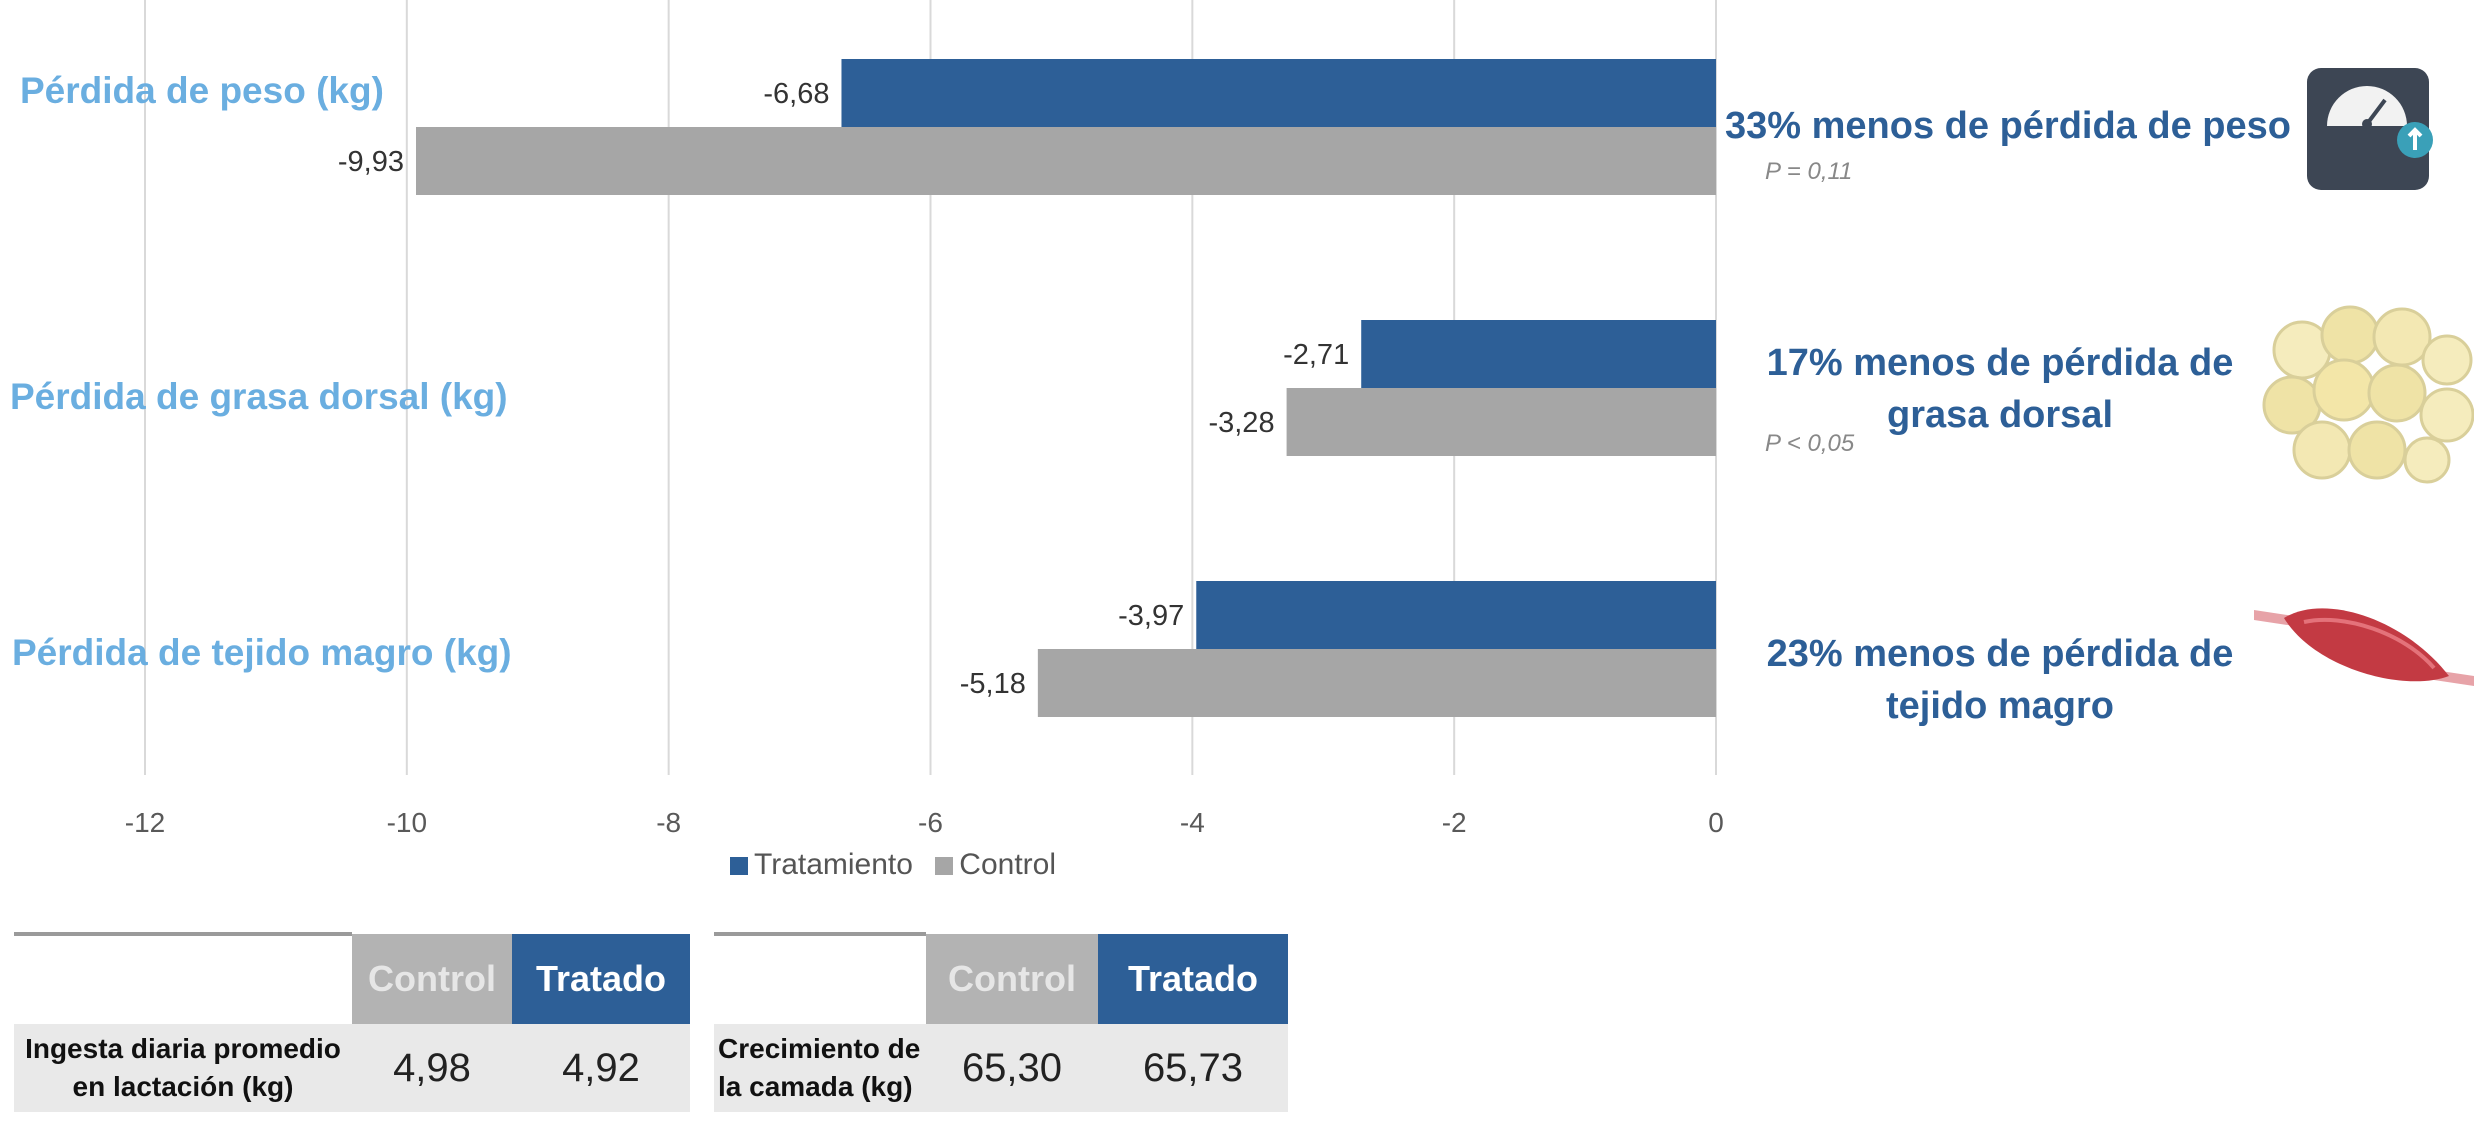 Image resolution: width=2474 pixels, height=1124 pixels. What do you see at coordinates (930, 822) in the screenshot?
I see `x-tick-label: -6` at bounding box center [930, 822].